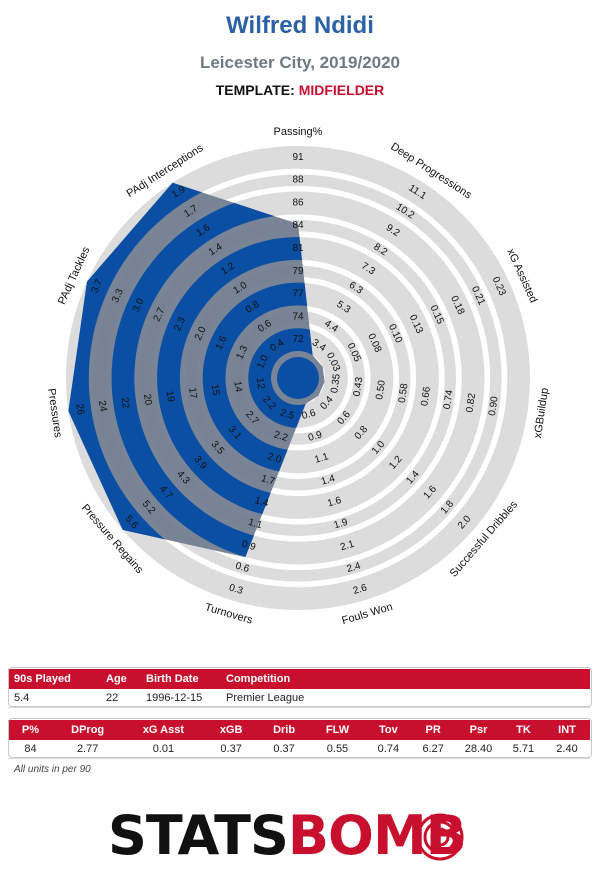 This screenshot has width=600, height=880. I want to click on stats-header-7: PR, so click(433, 730).